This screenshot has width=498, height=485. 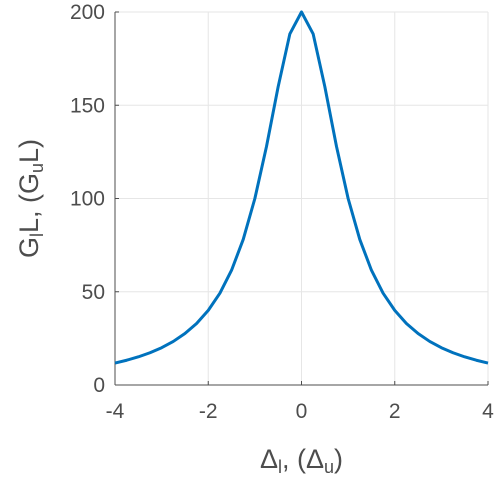 I want to click on label-part: Δ, so click(x=269, y=459).